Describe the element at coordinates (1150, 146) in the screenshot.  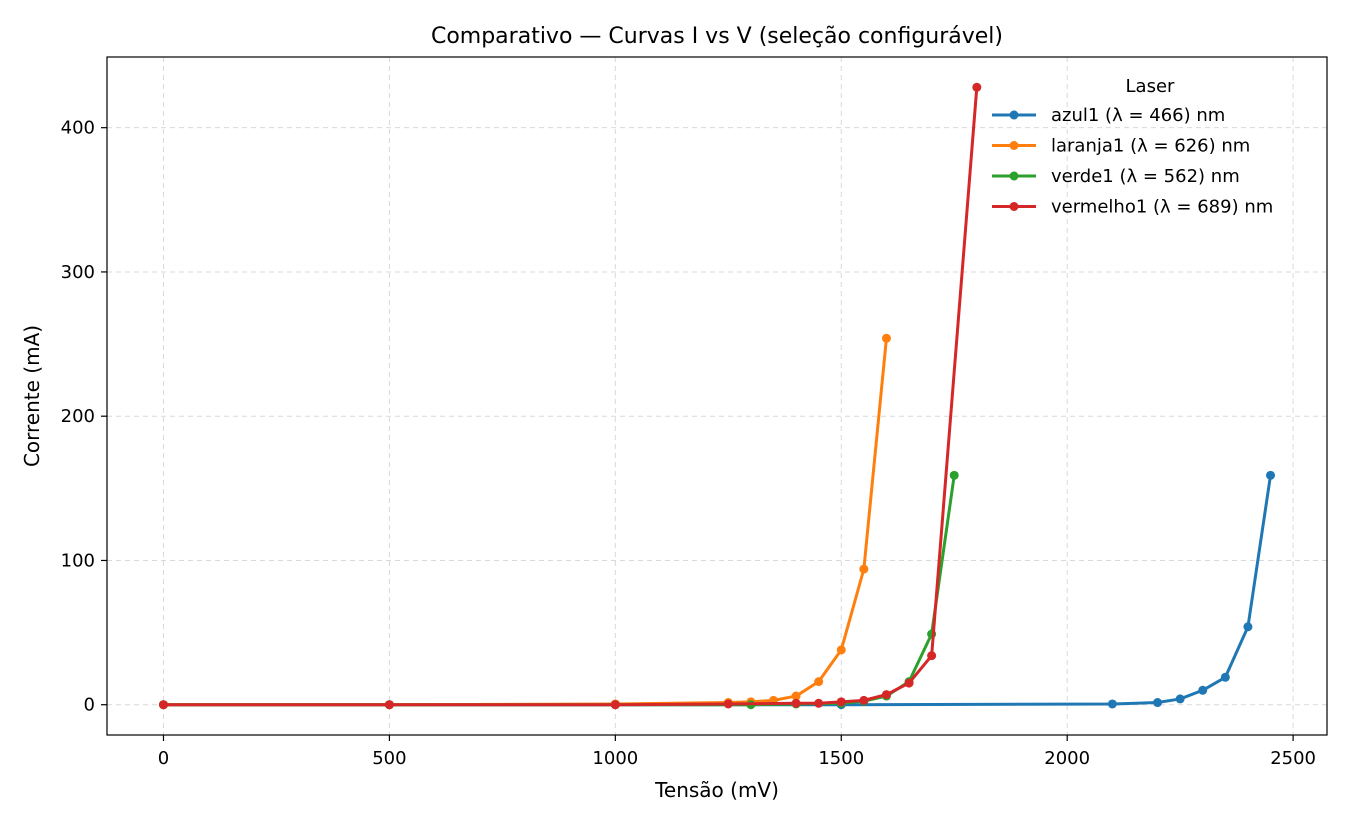
I see `legend-label: laranja1 (λ = 626) nm` at that location.